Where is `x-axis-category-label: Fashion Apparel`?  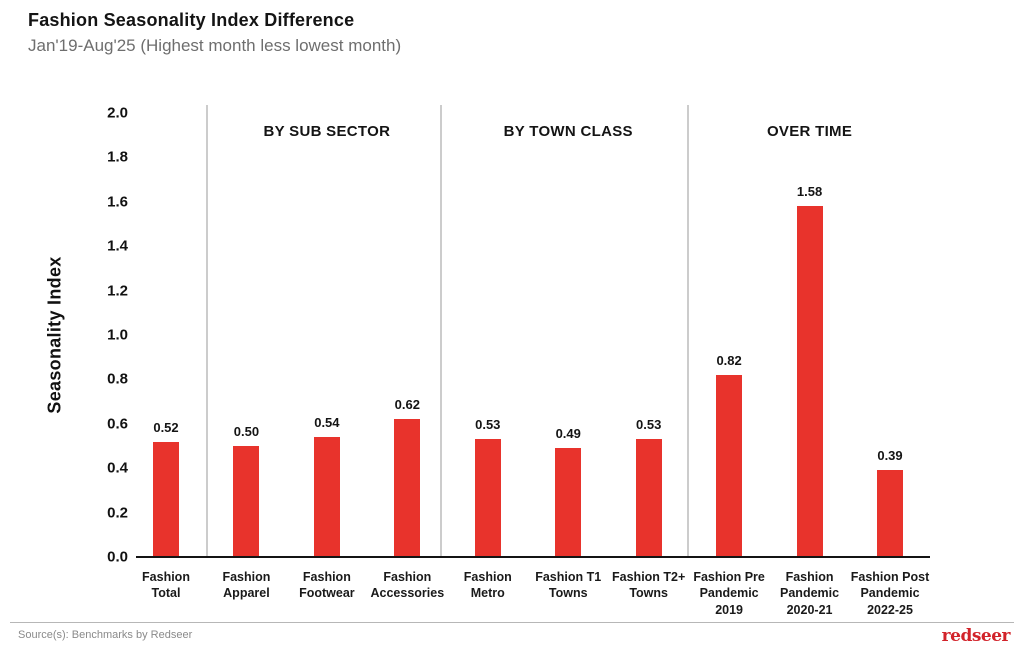
x-axis-category-label: Fashion Apparel is located at coordinates (246, 585).